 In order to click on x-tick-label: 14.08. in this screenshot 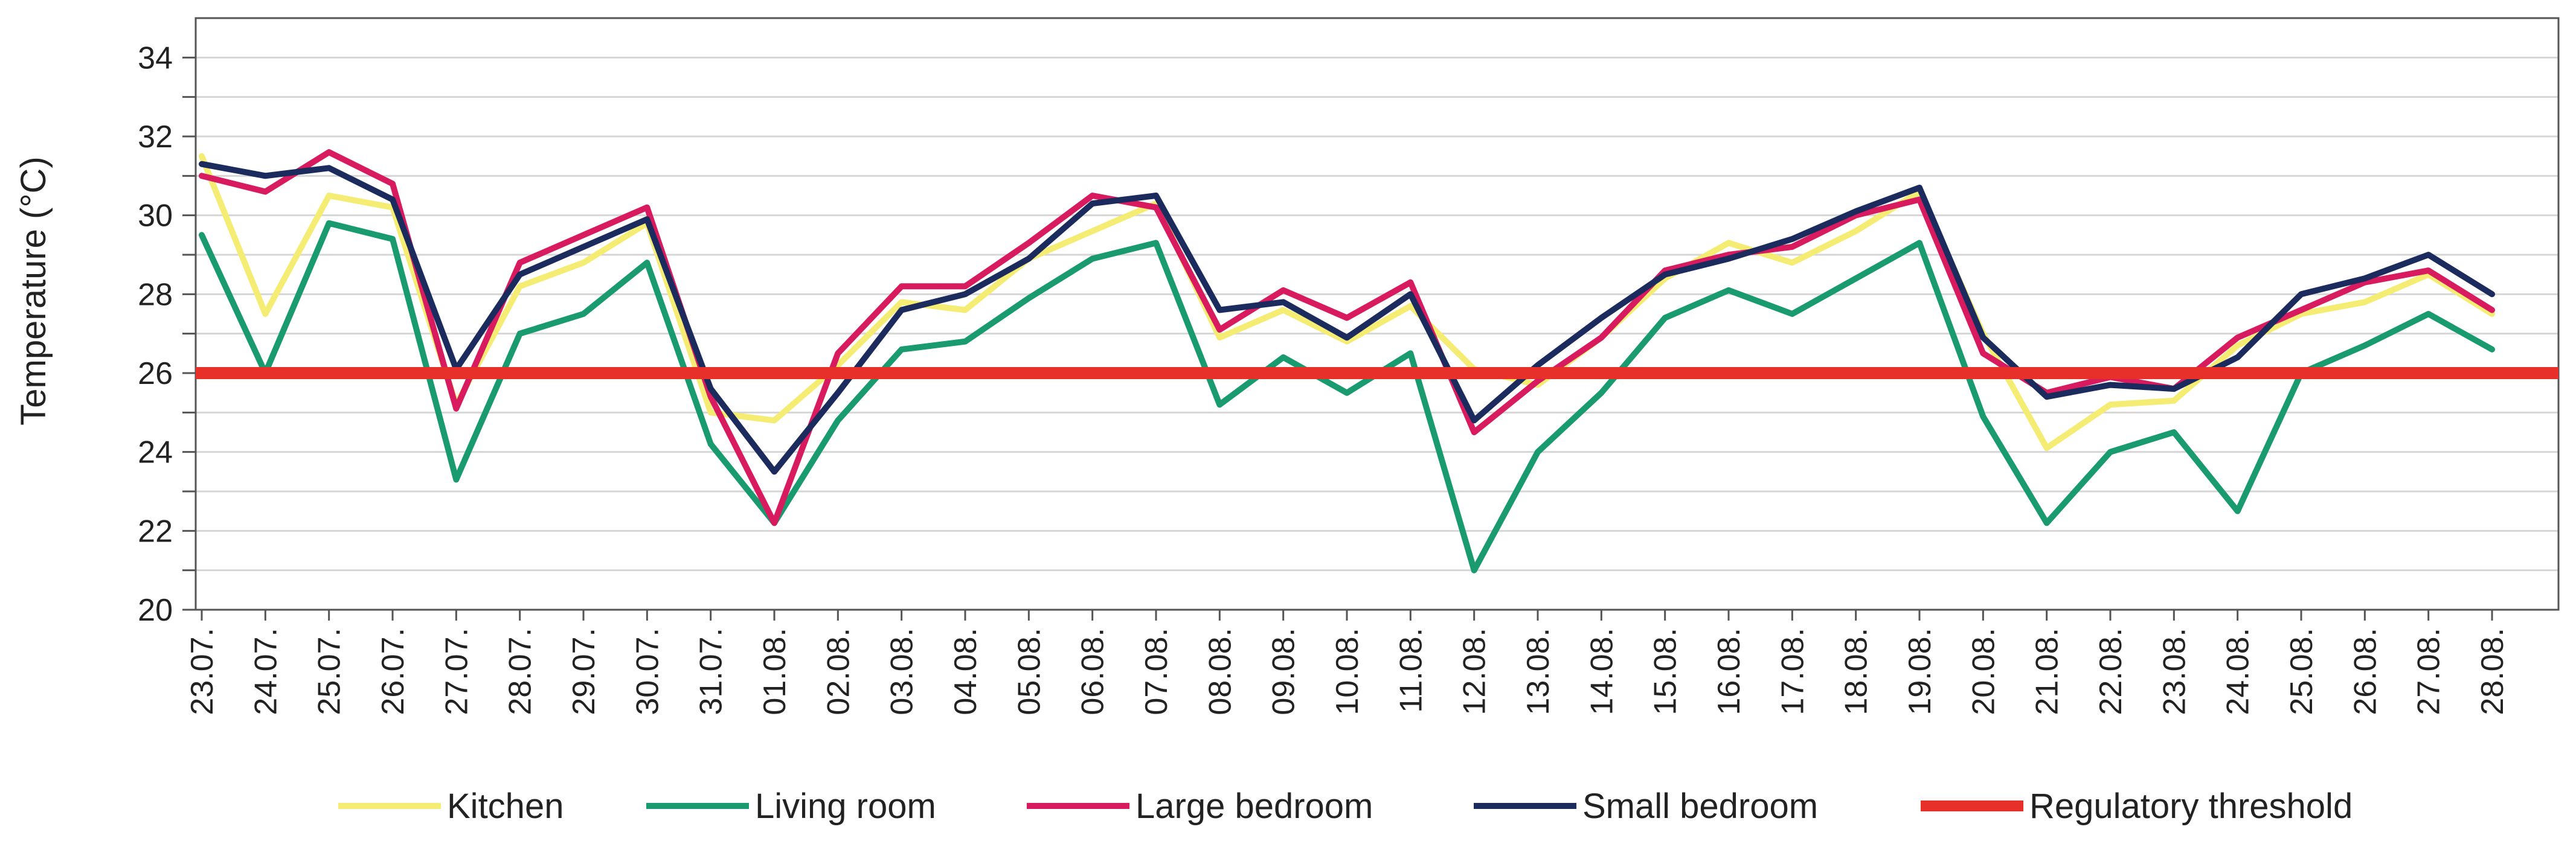, I will do `click(1601, 671)`.